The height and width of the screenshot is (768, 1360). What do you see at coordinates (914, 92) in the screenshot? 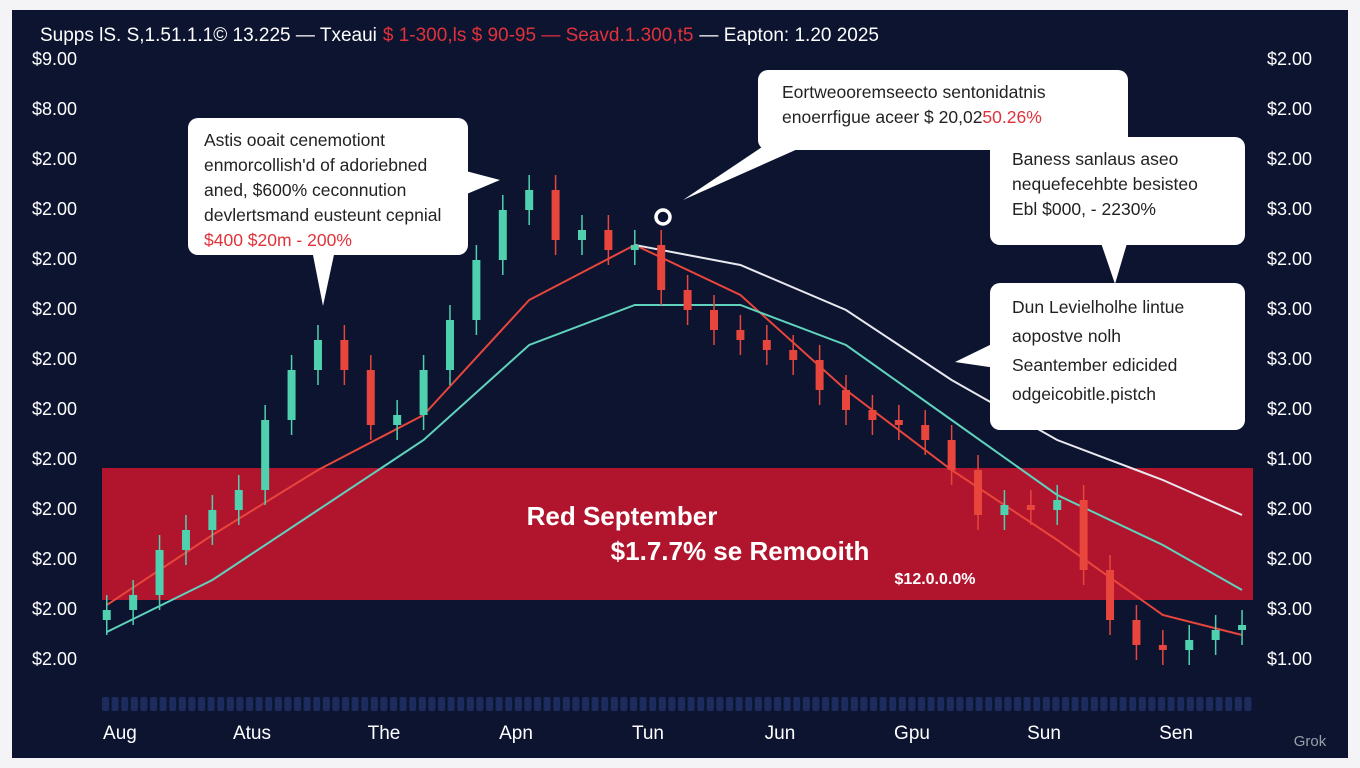
I see `callout-line: Eortweooremseecto sentonidatnis` at bounding box center [914, 92].